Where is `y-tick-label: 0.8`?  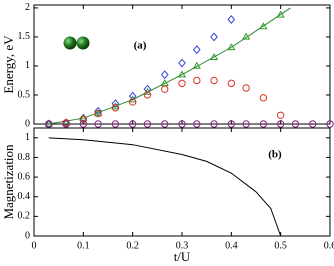 y-tick-label: 0.8 is located at coordinates (24, 157).